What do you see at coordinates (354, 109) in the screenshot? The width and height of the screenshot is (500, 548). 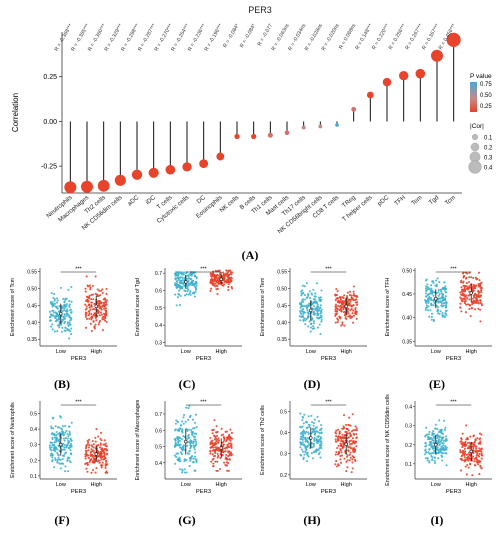 I see `lollipop-point` at bounding box center [354, 109].